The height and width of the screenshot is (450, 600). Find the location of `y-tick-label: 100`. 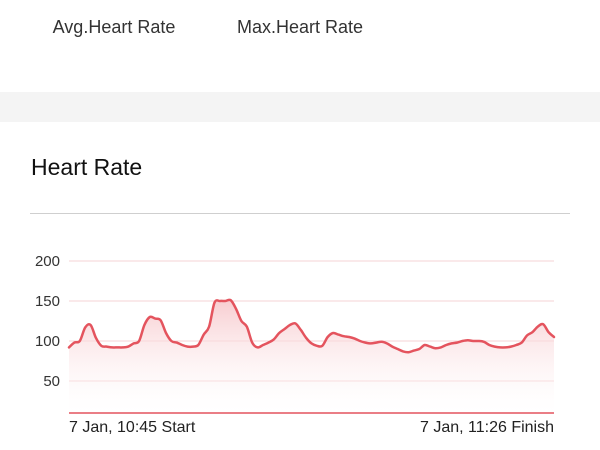

y-tick-label: 100 is located at coordinates (47, 341).